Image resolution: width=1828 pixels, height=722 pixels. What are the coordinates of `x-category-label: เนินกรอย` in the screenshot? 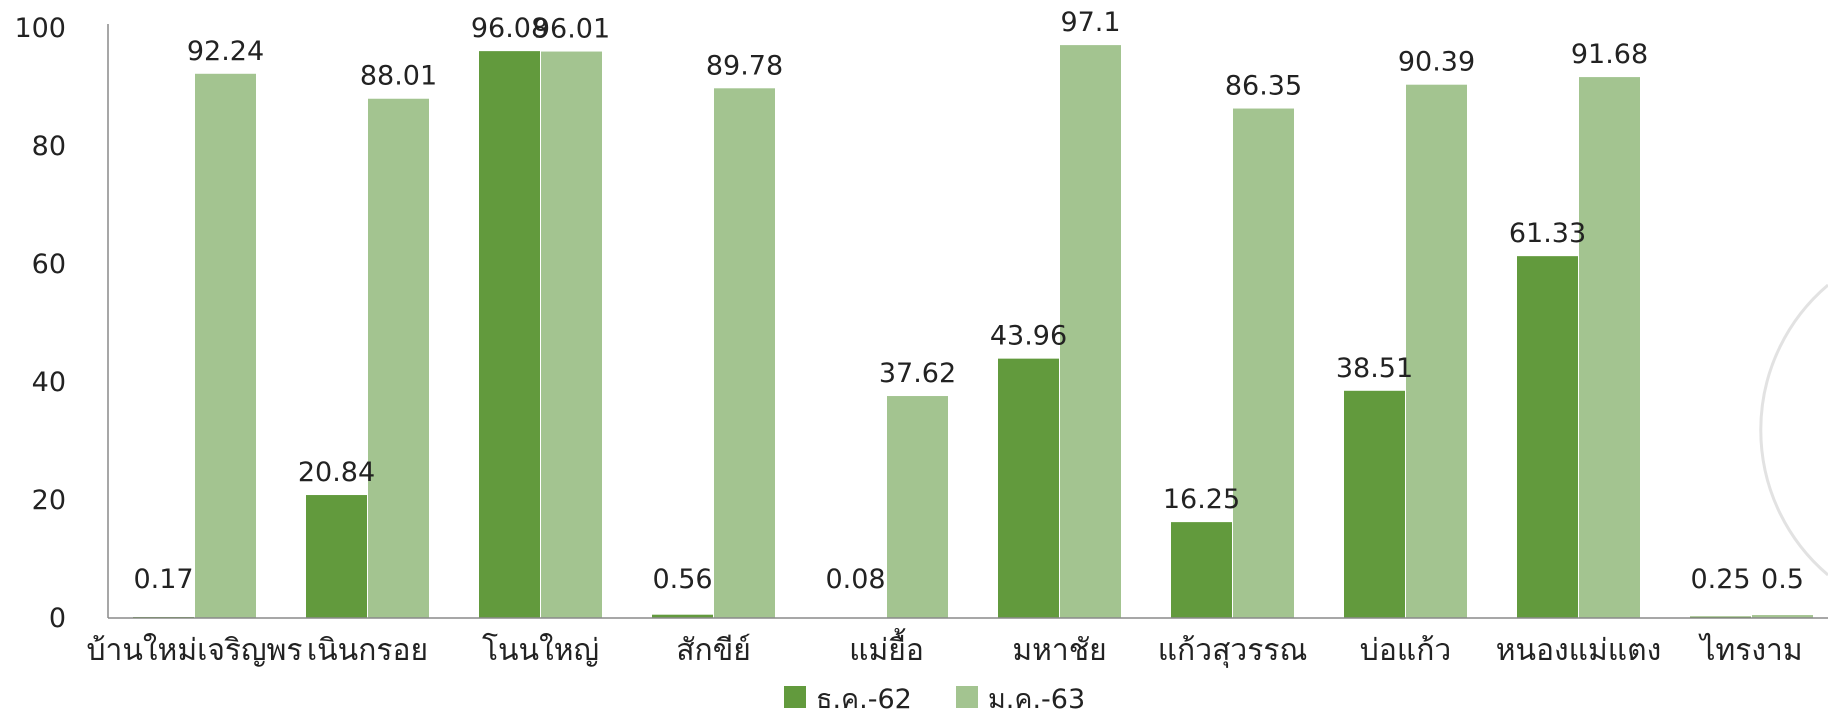 It's located at (367, 650).